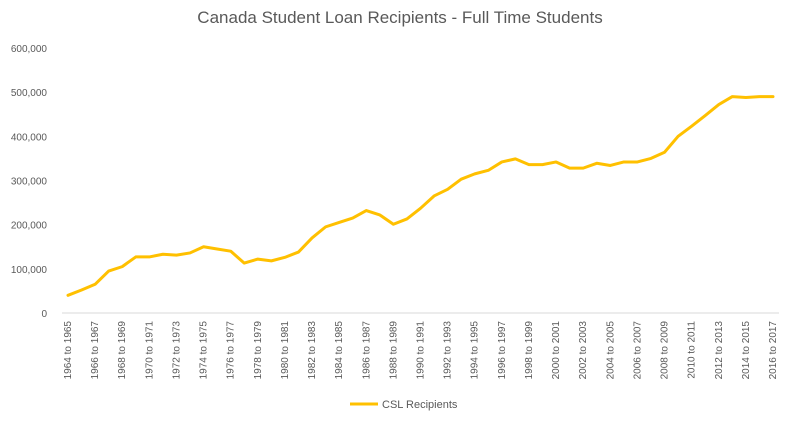 The height and width of the screenshot is (422, 800). I want to click on legend-label: CSL Recipients, so click(420, 405).